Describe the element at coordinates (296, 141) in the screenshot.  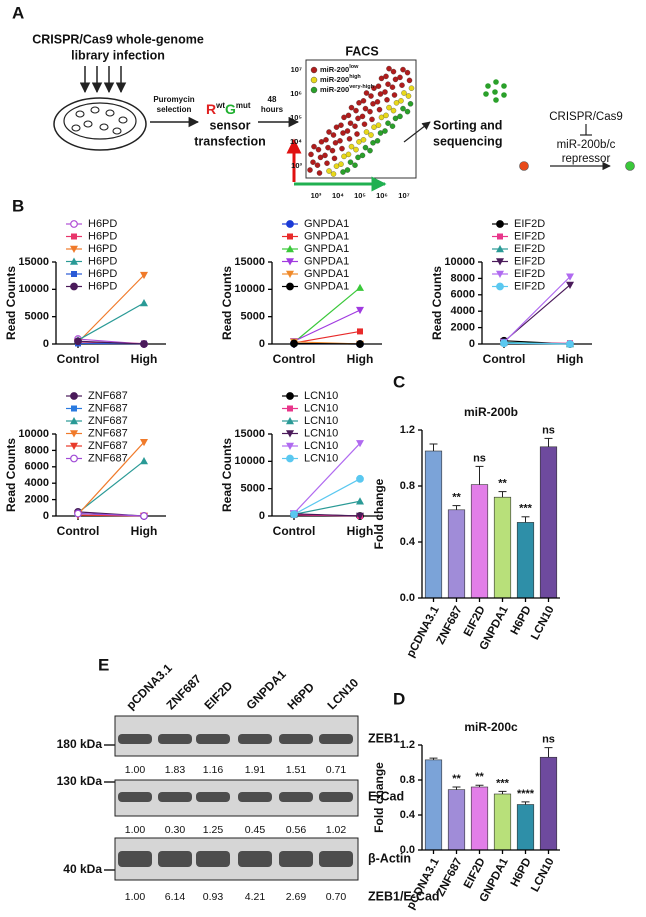
I see `facs-tick: 10⁴` at that location.